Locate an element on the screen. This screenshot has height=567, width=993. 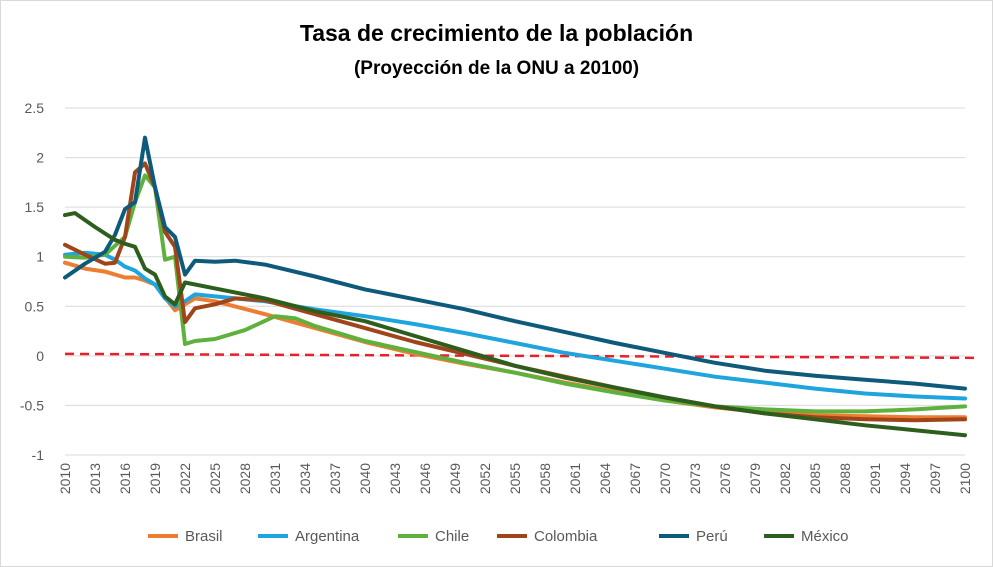
x-tick-label: 2040 is located at coordinates (365, 478).